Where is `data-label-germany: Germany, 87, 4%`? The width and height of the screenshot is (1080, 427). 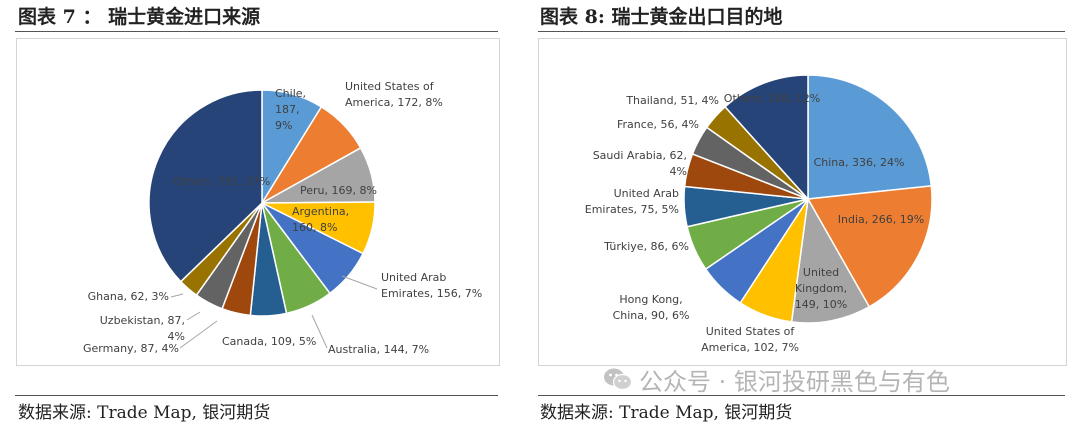 data-label-germany: Germany, 87, 4% is located at coordinates (131, 348).